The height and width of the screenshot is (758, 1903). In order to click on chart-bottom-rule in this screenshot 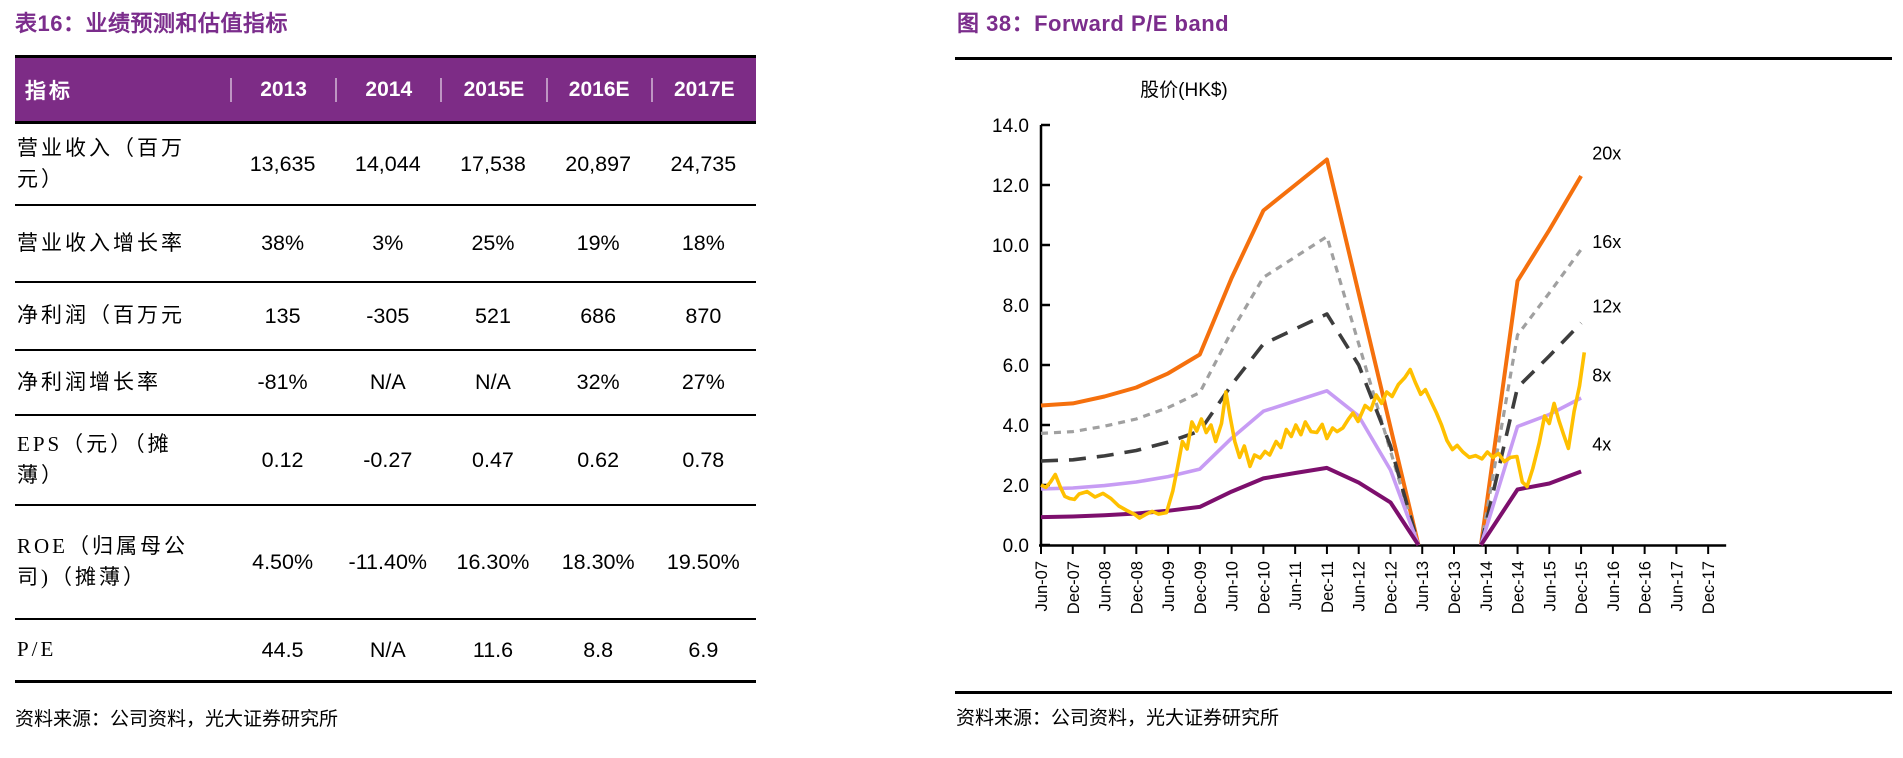, I will do `click(1423, 692)`.